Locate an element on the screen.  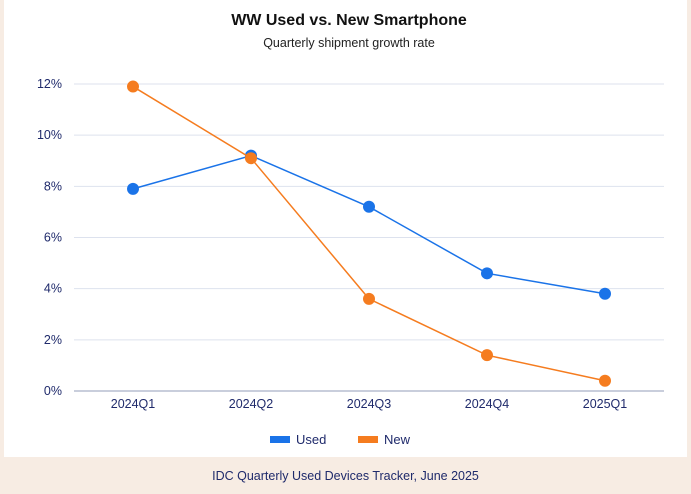
x-tick-label: 2025Q1 is located at coordinates (605, 404).